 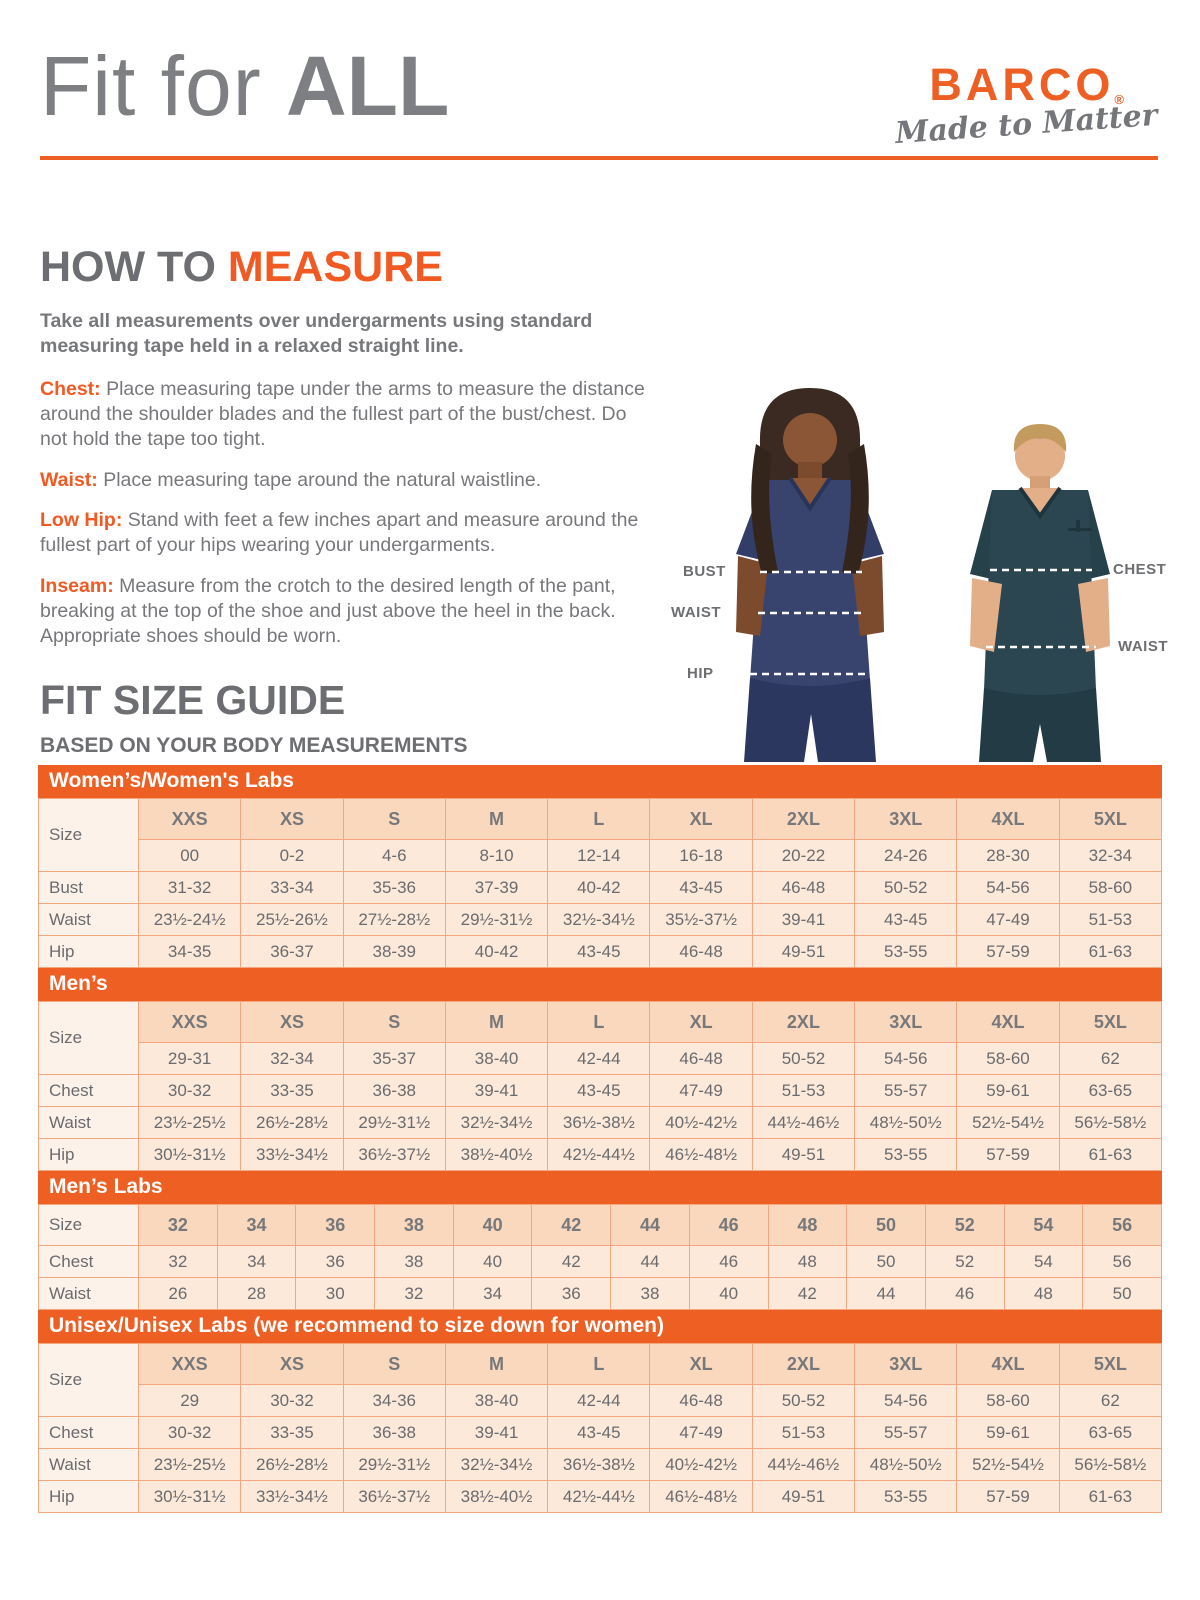 What do you see at coordinates (700, 673) in the screenshot?
I see `hip-label: HIP` at bounding box center [700, 673].